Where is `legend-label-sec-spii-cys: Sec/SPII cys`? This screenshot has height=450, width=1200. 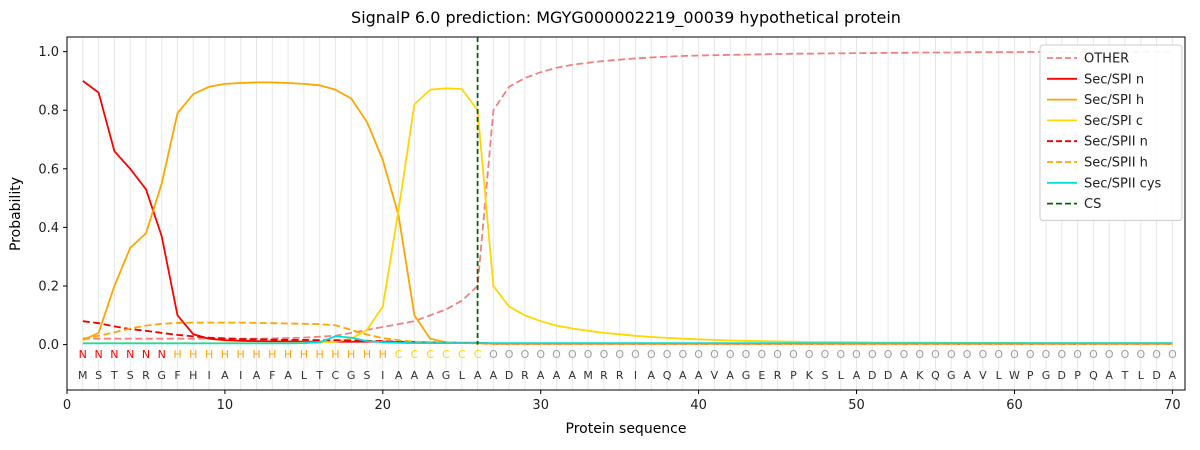
legend-label-sec-spii-cys: Sec/SPII cys is located at coordinates (1123, 183).